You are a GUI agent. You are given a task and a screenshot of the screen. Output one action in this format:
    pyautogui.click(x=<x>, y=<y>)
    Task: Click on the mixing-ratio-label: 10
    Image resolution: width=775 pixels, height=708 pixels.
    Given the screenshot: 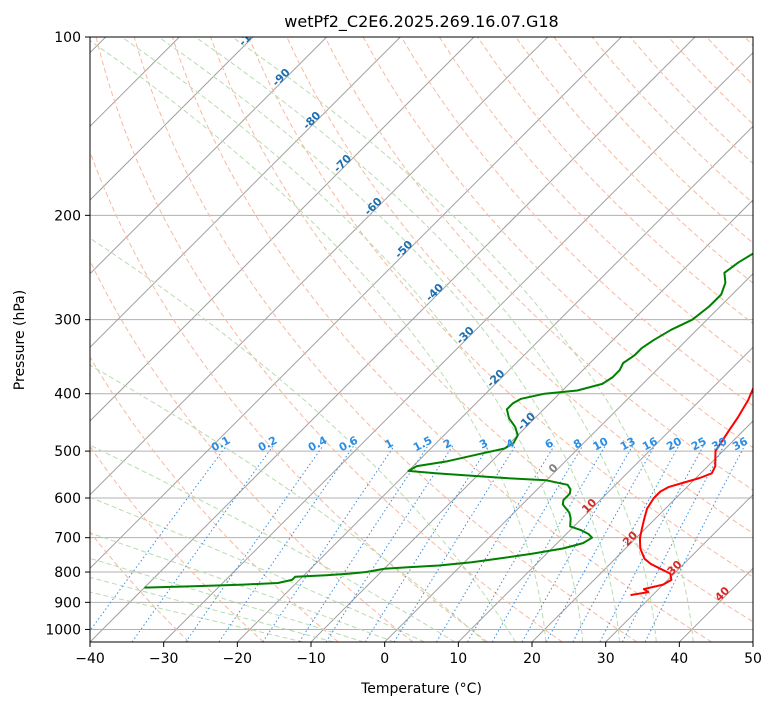 What is the action you would take?
    pyautogui.click(x=601, y=444)
    